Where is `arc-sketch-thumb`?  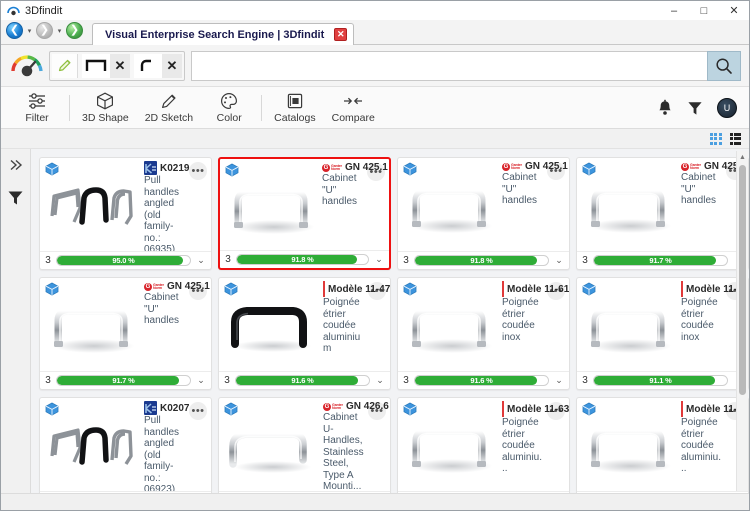
arc-sketch-thumb is located at coordinates (148, 65).